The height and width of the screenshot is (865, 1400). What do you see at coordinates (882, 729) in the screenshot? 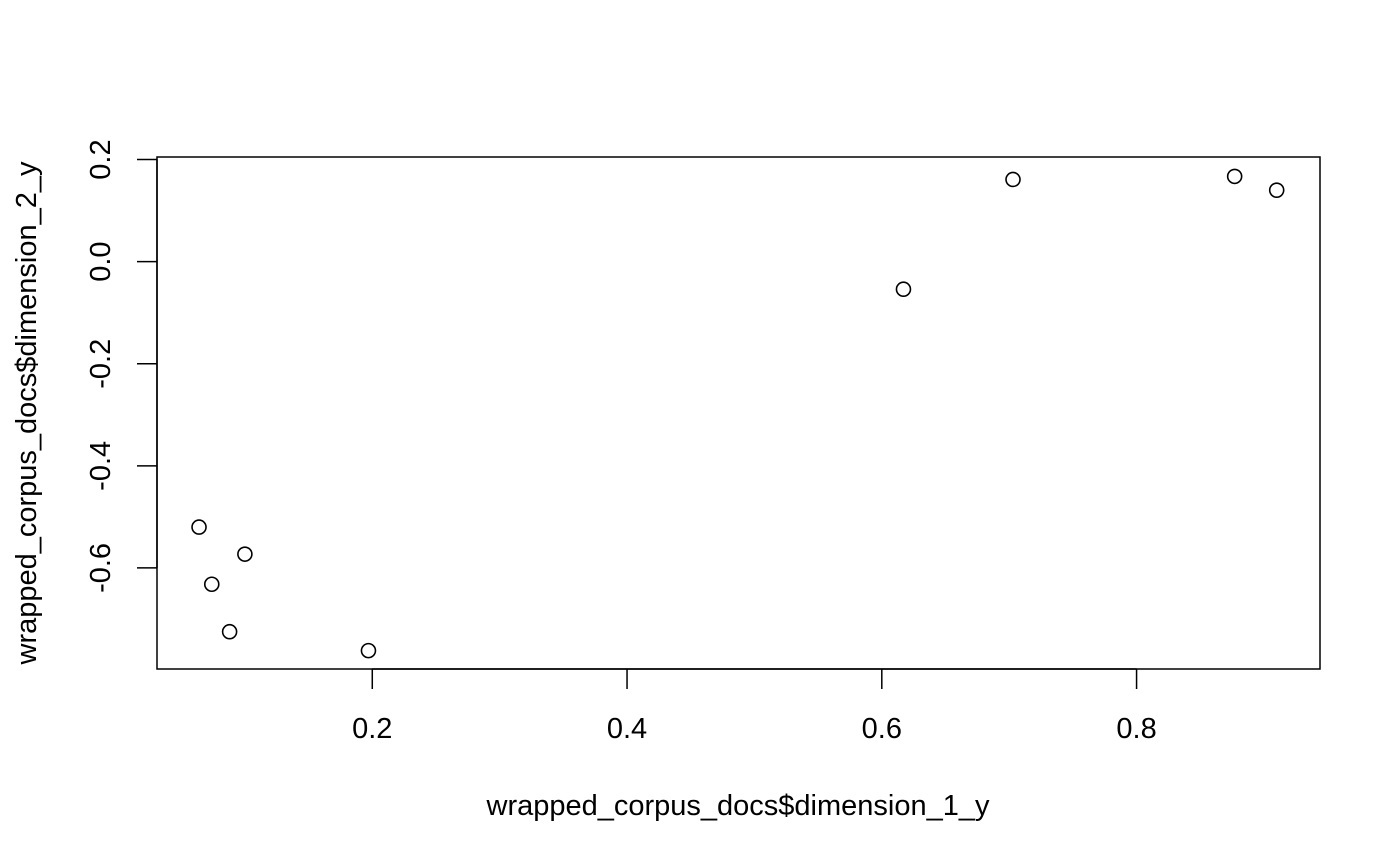
I see `x-tick-label: 0.6` at bounding box center [882, 729].